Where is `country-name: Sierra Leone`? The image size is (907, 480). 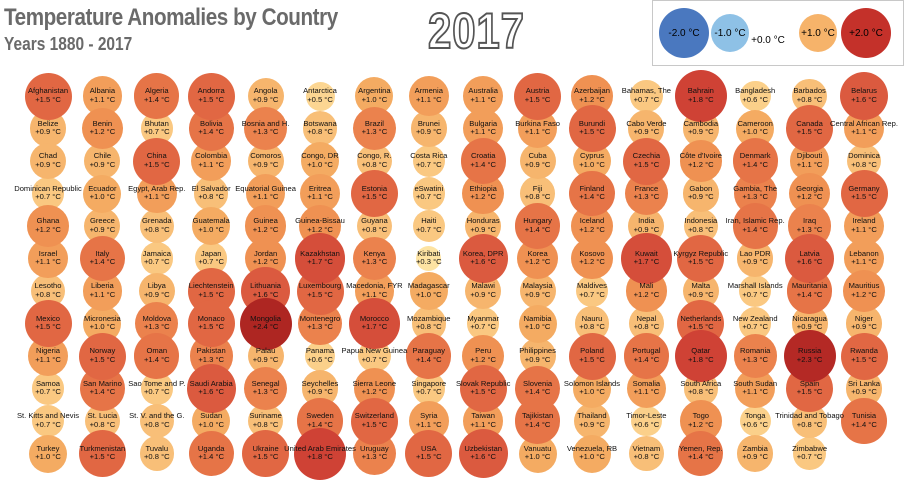
country-name: Sierra Leone is located at coordinates (374, 383).